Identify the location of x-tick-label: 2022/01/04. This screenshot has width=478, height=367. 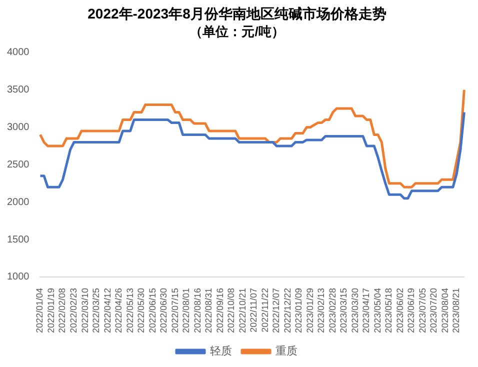
(39, 311).